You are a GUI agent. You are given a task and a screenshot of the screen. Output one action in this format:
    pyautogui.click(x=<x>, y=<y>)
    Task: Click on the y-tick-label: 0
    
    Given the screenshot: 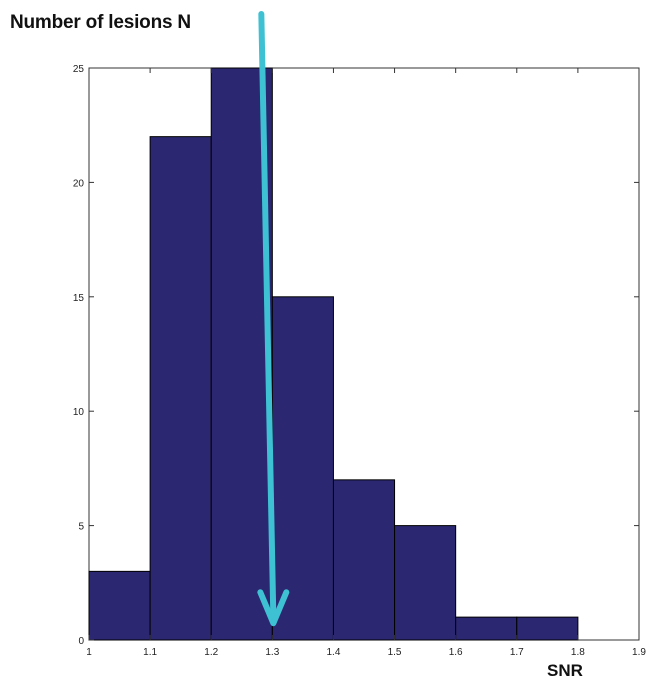 What is the action you would take?
    pyautogui.click(x=81, y=641)
    